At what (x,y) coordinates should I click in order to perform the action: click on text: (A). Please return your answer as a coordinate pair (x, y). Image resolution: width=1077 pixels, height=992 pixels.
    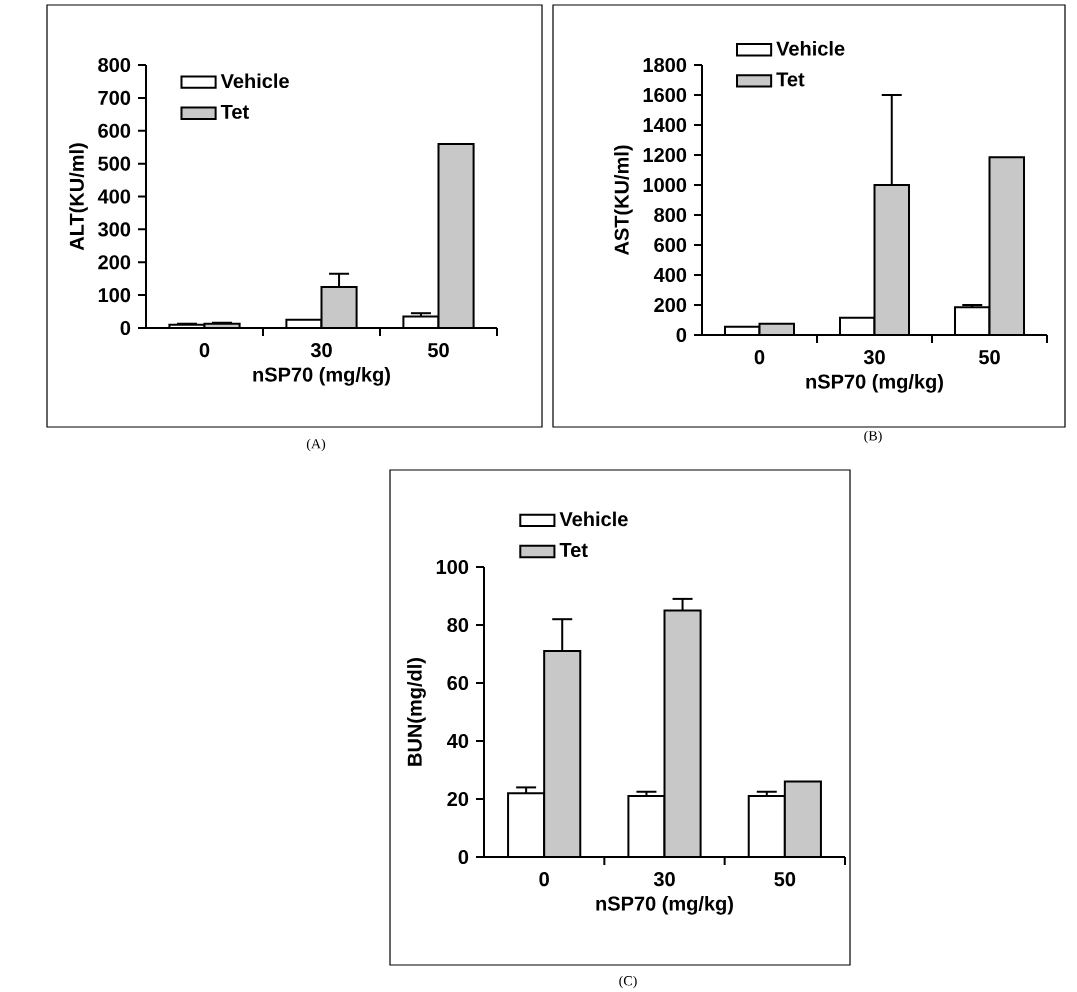
    Looking at the image, I should click on (316, 445).